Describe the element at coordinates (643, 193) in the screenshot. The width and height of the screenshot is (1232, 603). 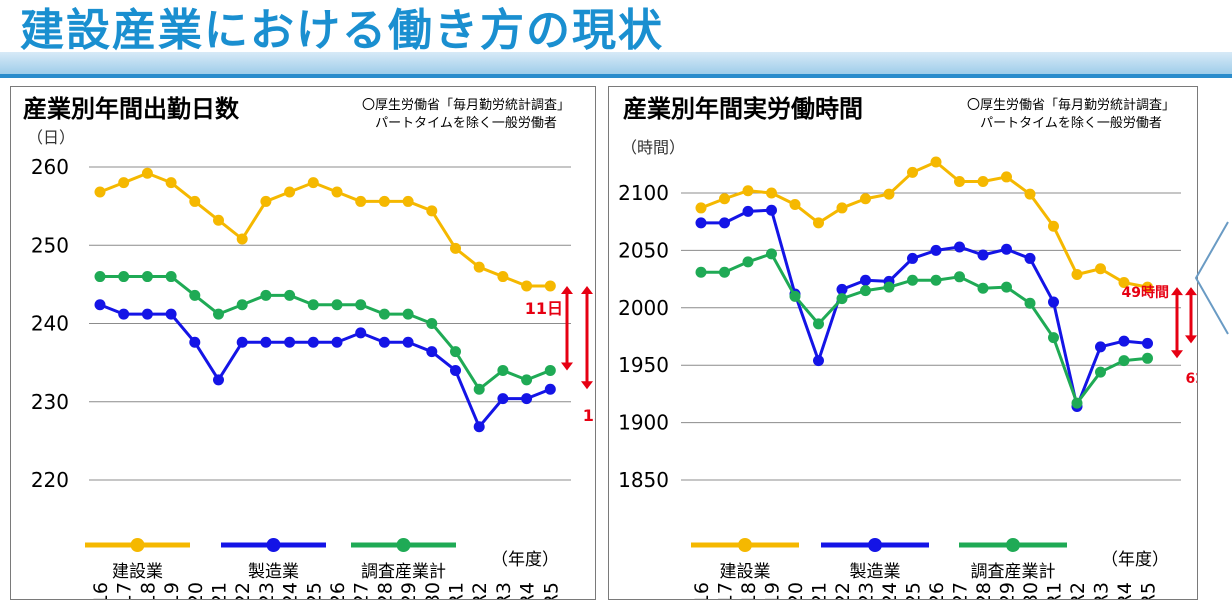
I see `y-tick-label: 2100` at that location.